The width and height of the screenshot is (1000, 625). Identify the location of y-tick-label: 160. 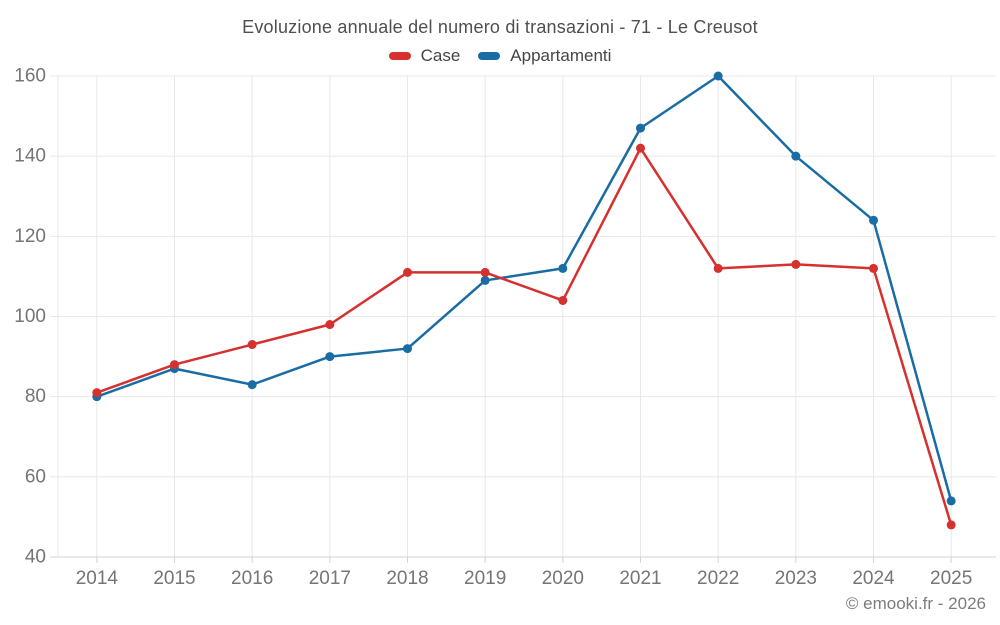
(30, 76).